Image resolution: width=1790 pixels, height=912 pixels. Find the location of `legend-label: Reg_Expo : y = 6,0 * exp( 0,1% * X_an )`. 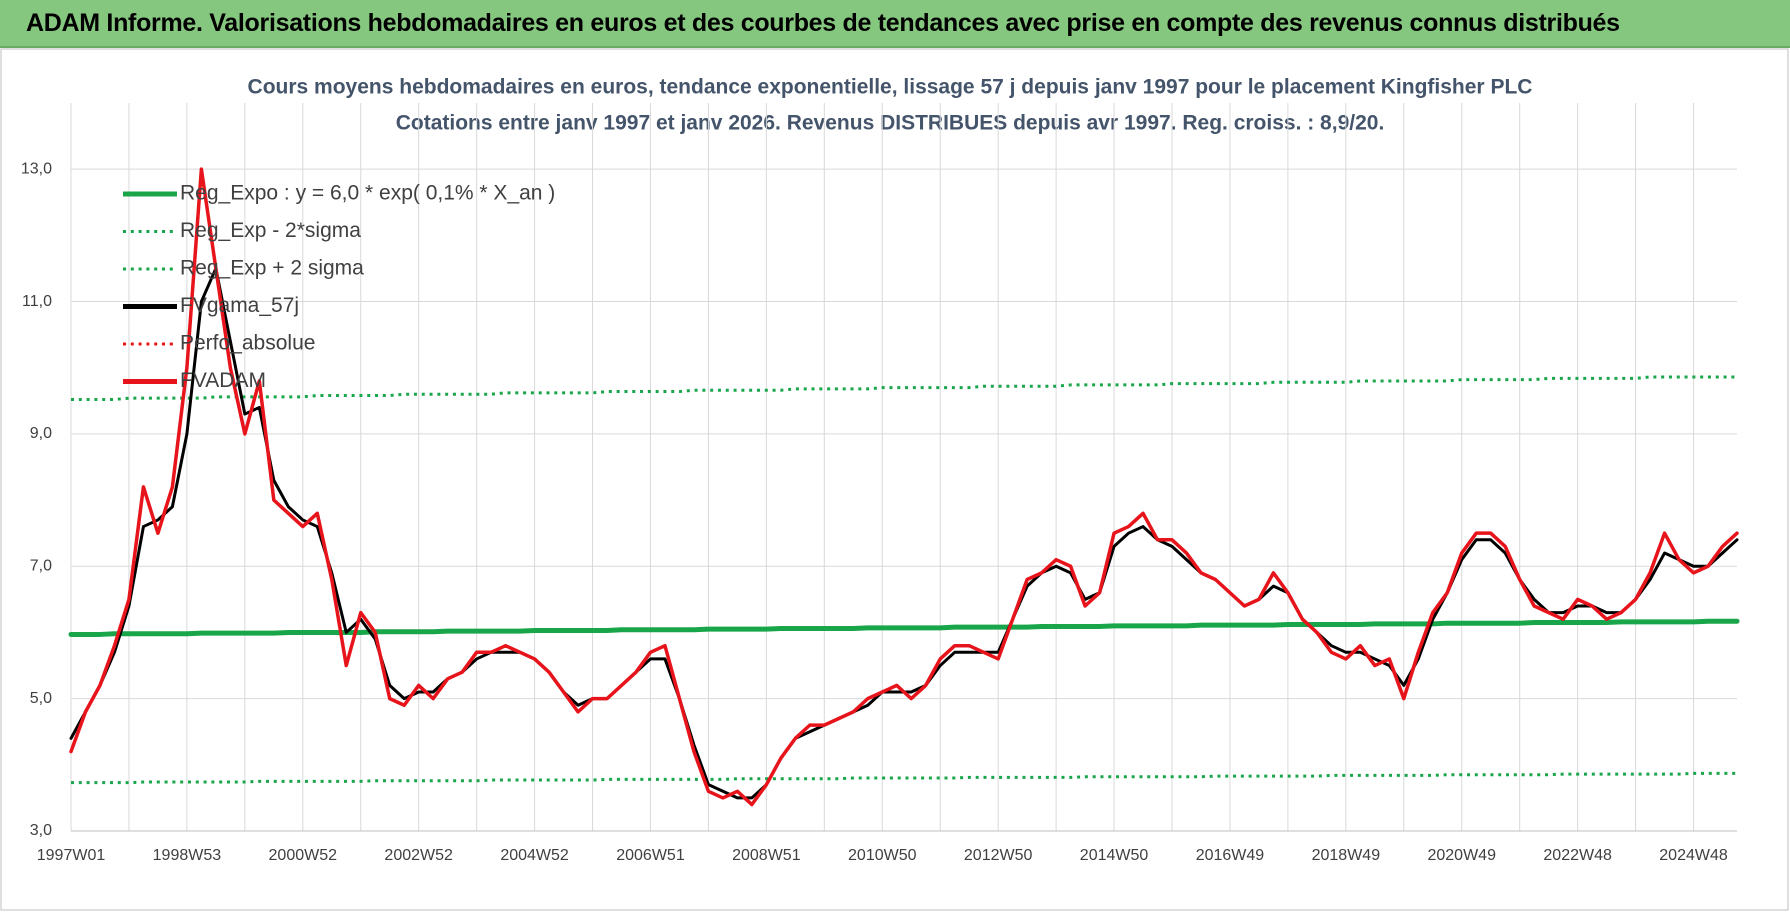

legend-label: Reg_Expo : y = 6,0 * exp( 0,1% * X_an ) is located at coordinates (367, 193).